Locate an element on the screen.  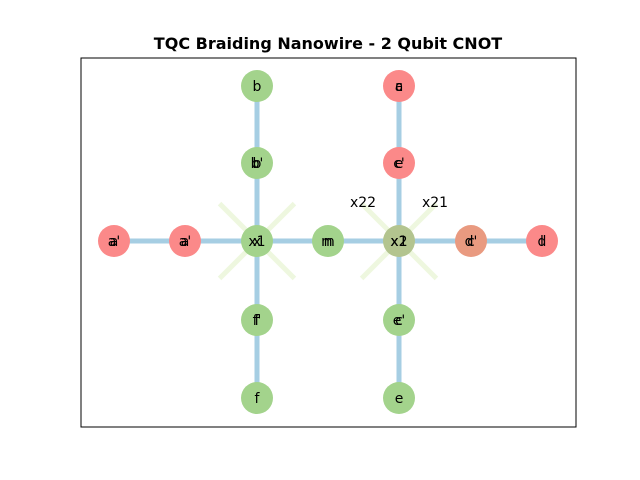
node-x1-circle is located at coordinates (257, 241).